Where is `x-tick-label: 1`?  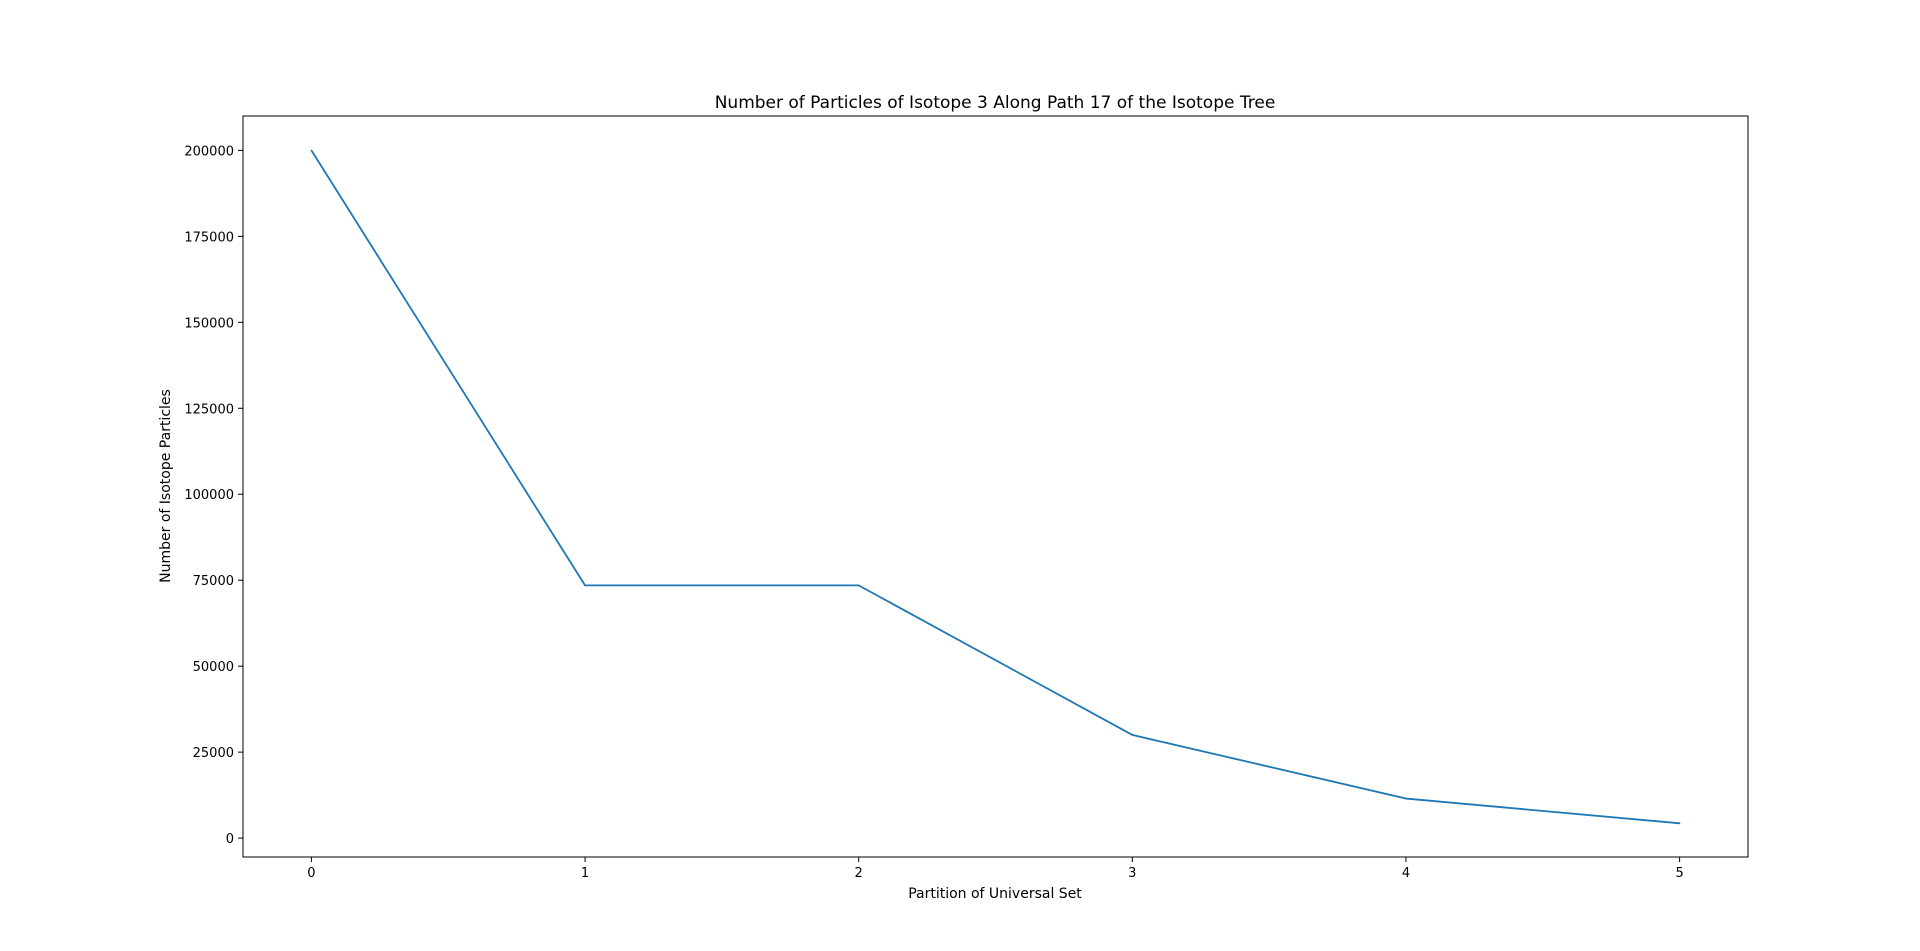
x-tick-label: 1 is located at coordinates (585, 873).